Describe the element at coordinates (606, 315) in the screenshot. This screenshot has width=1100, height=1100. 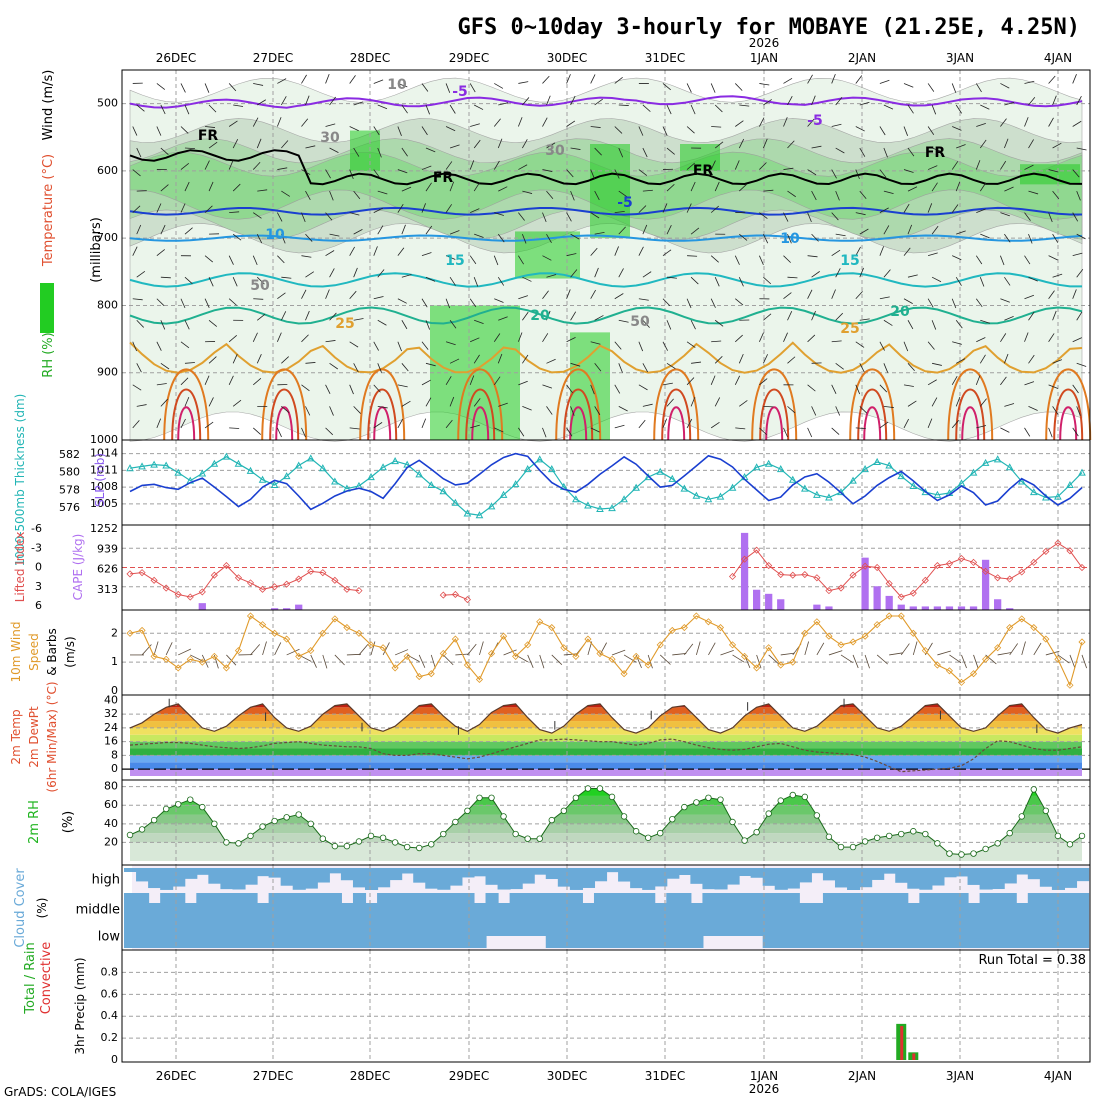
I see `isotherm-plus20` at that location.